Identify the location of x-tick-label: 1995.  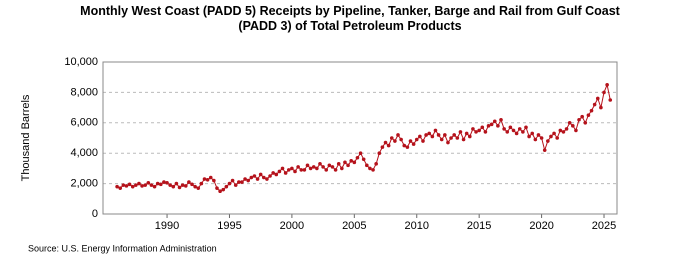
(229, 226).